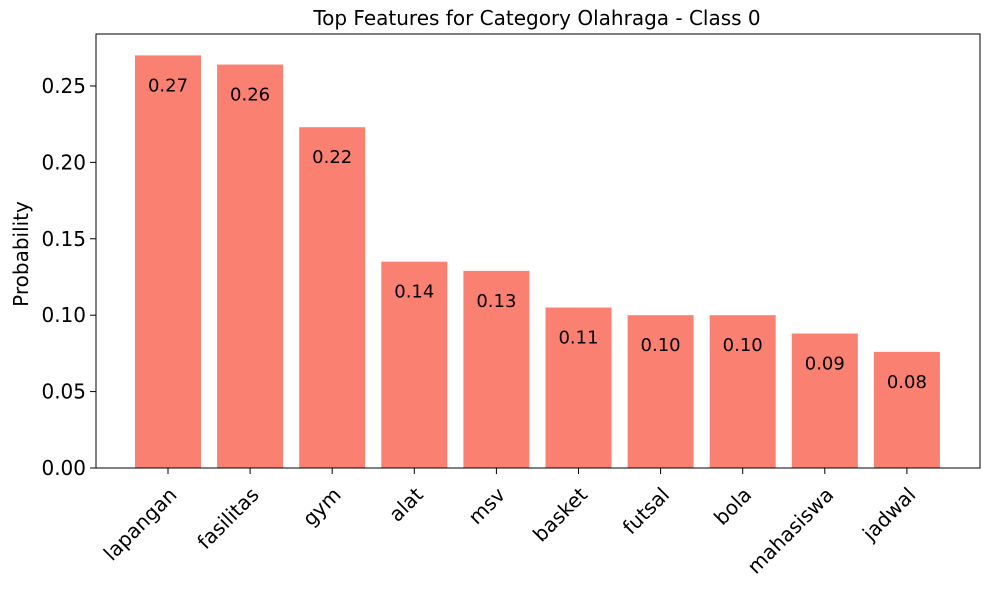 This screenshot has height=590, width=989. I want to click on x-tick-label-fasilitas: fasilitas, so click(227, 518).